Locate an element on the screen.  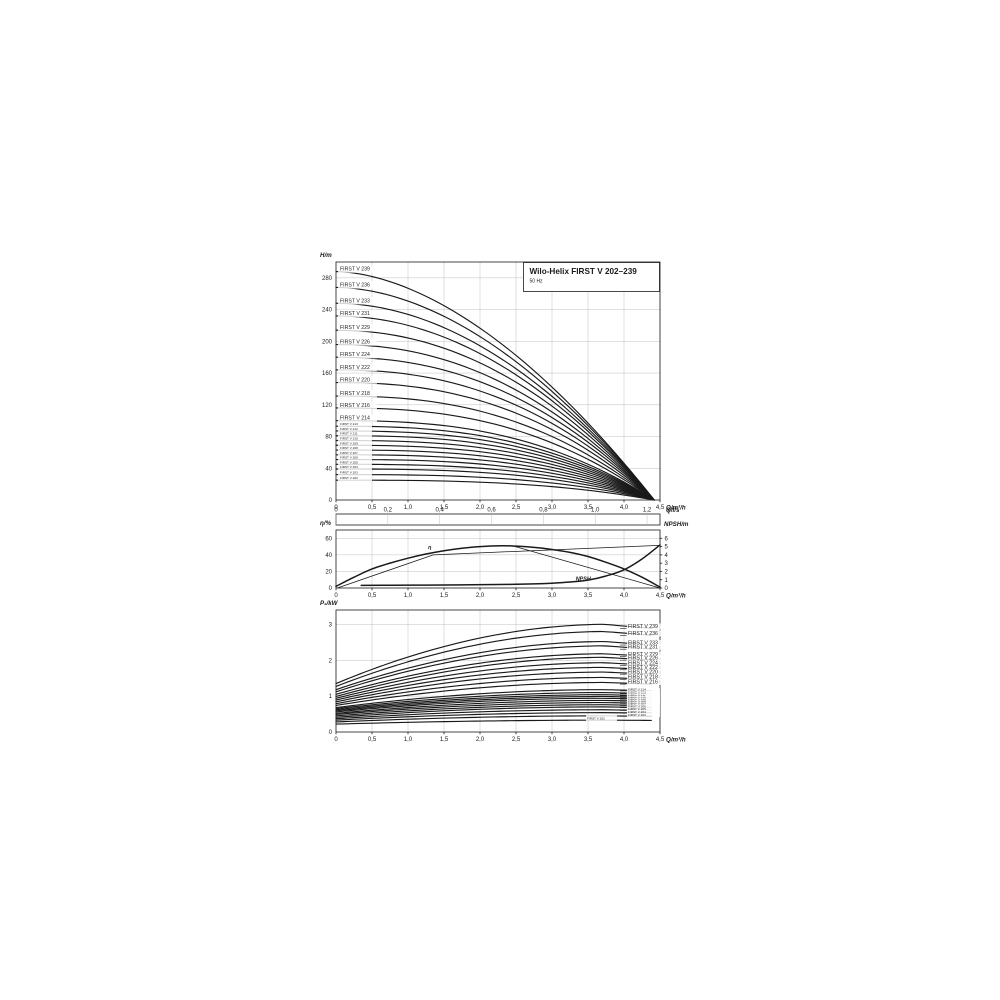
x-tick-label-ls: 0,4 is located at coordinates (440, 511).